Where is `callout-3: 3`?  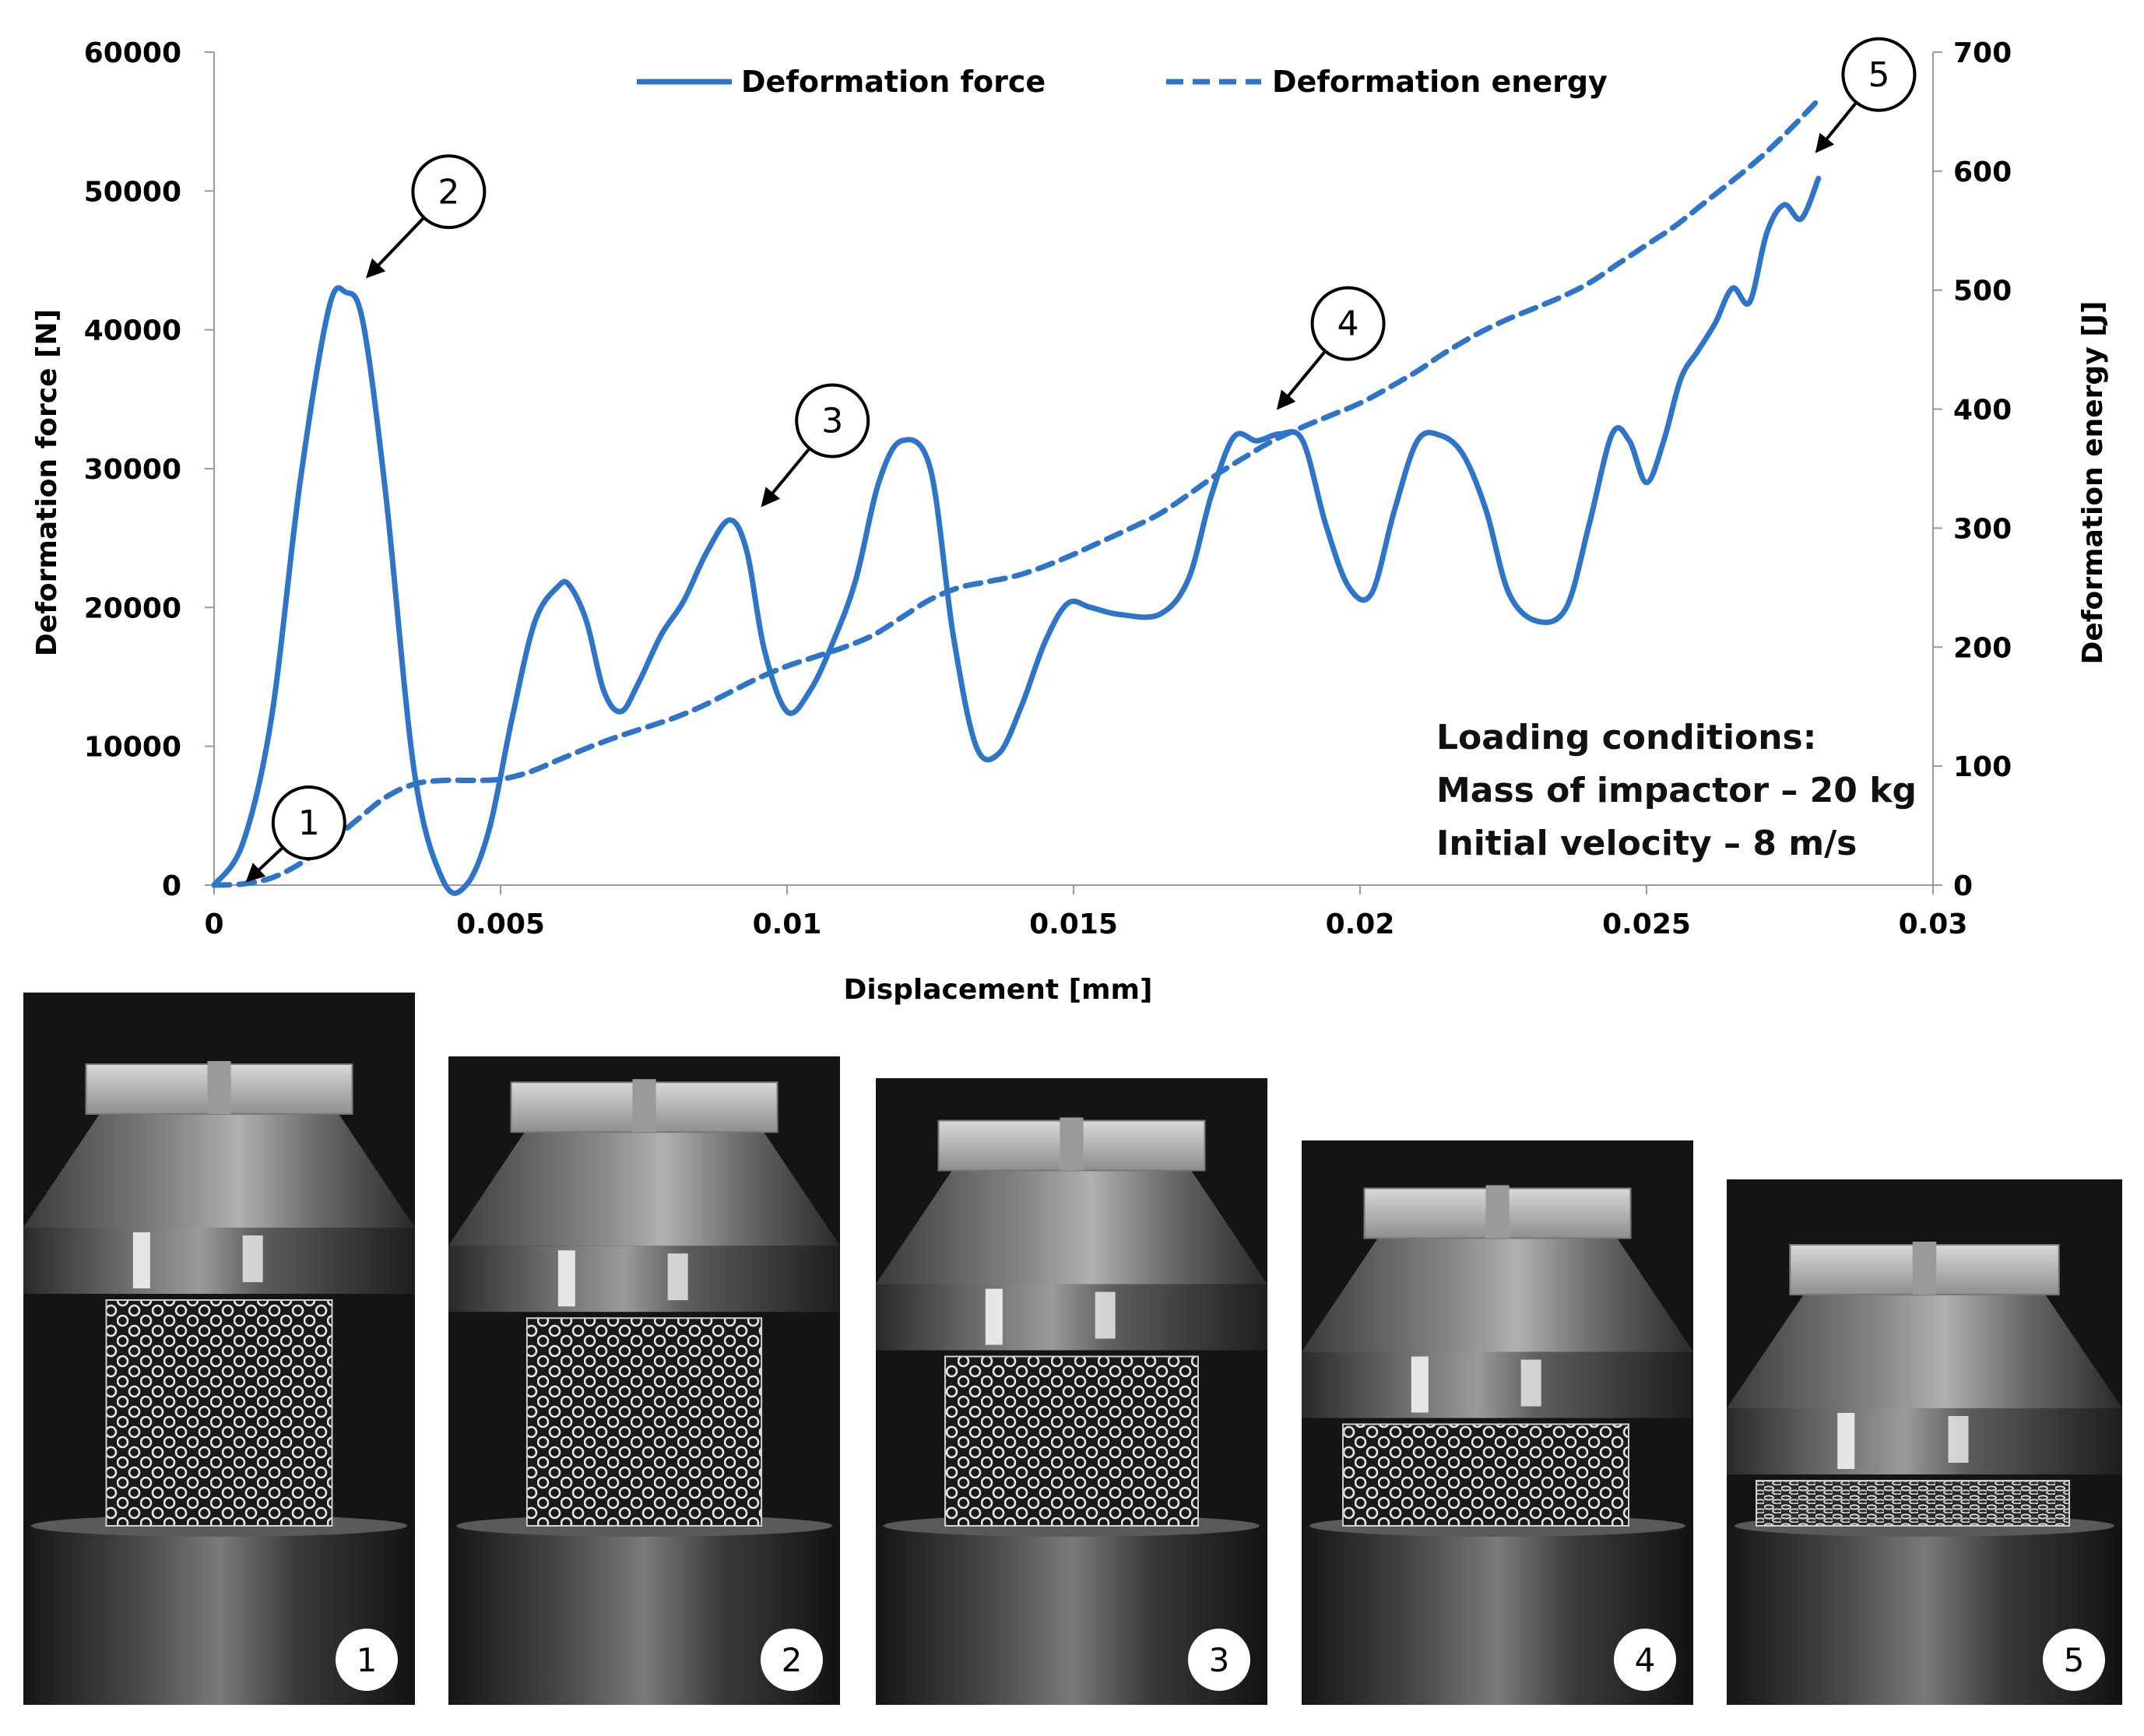 callout-3: 3 is located at coordinates (816, 445).